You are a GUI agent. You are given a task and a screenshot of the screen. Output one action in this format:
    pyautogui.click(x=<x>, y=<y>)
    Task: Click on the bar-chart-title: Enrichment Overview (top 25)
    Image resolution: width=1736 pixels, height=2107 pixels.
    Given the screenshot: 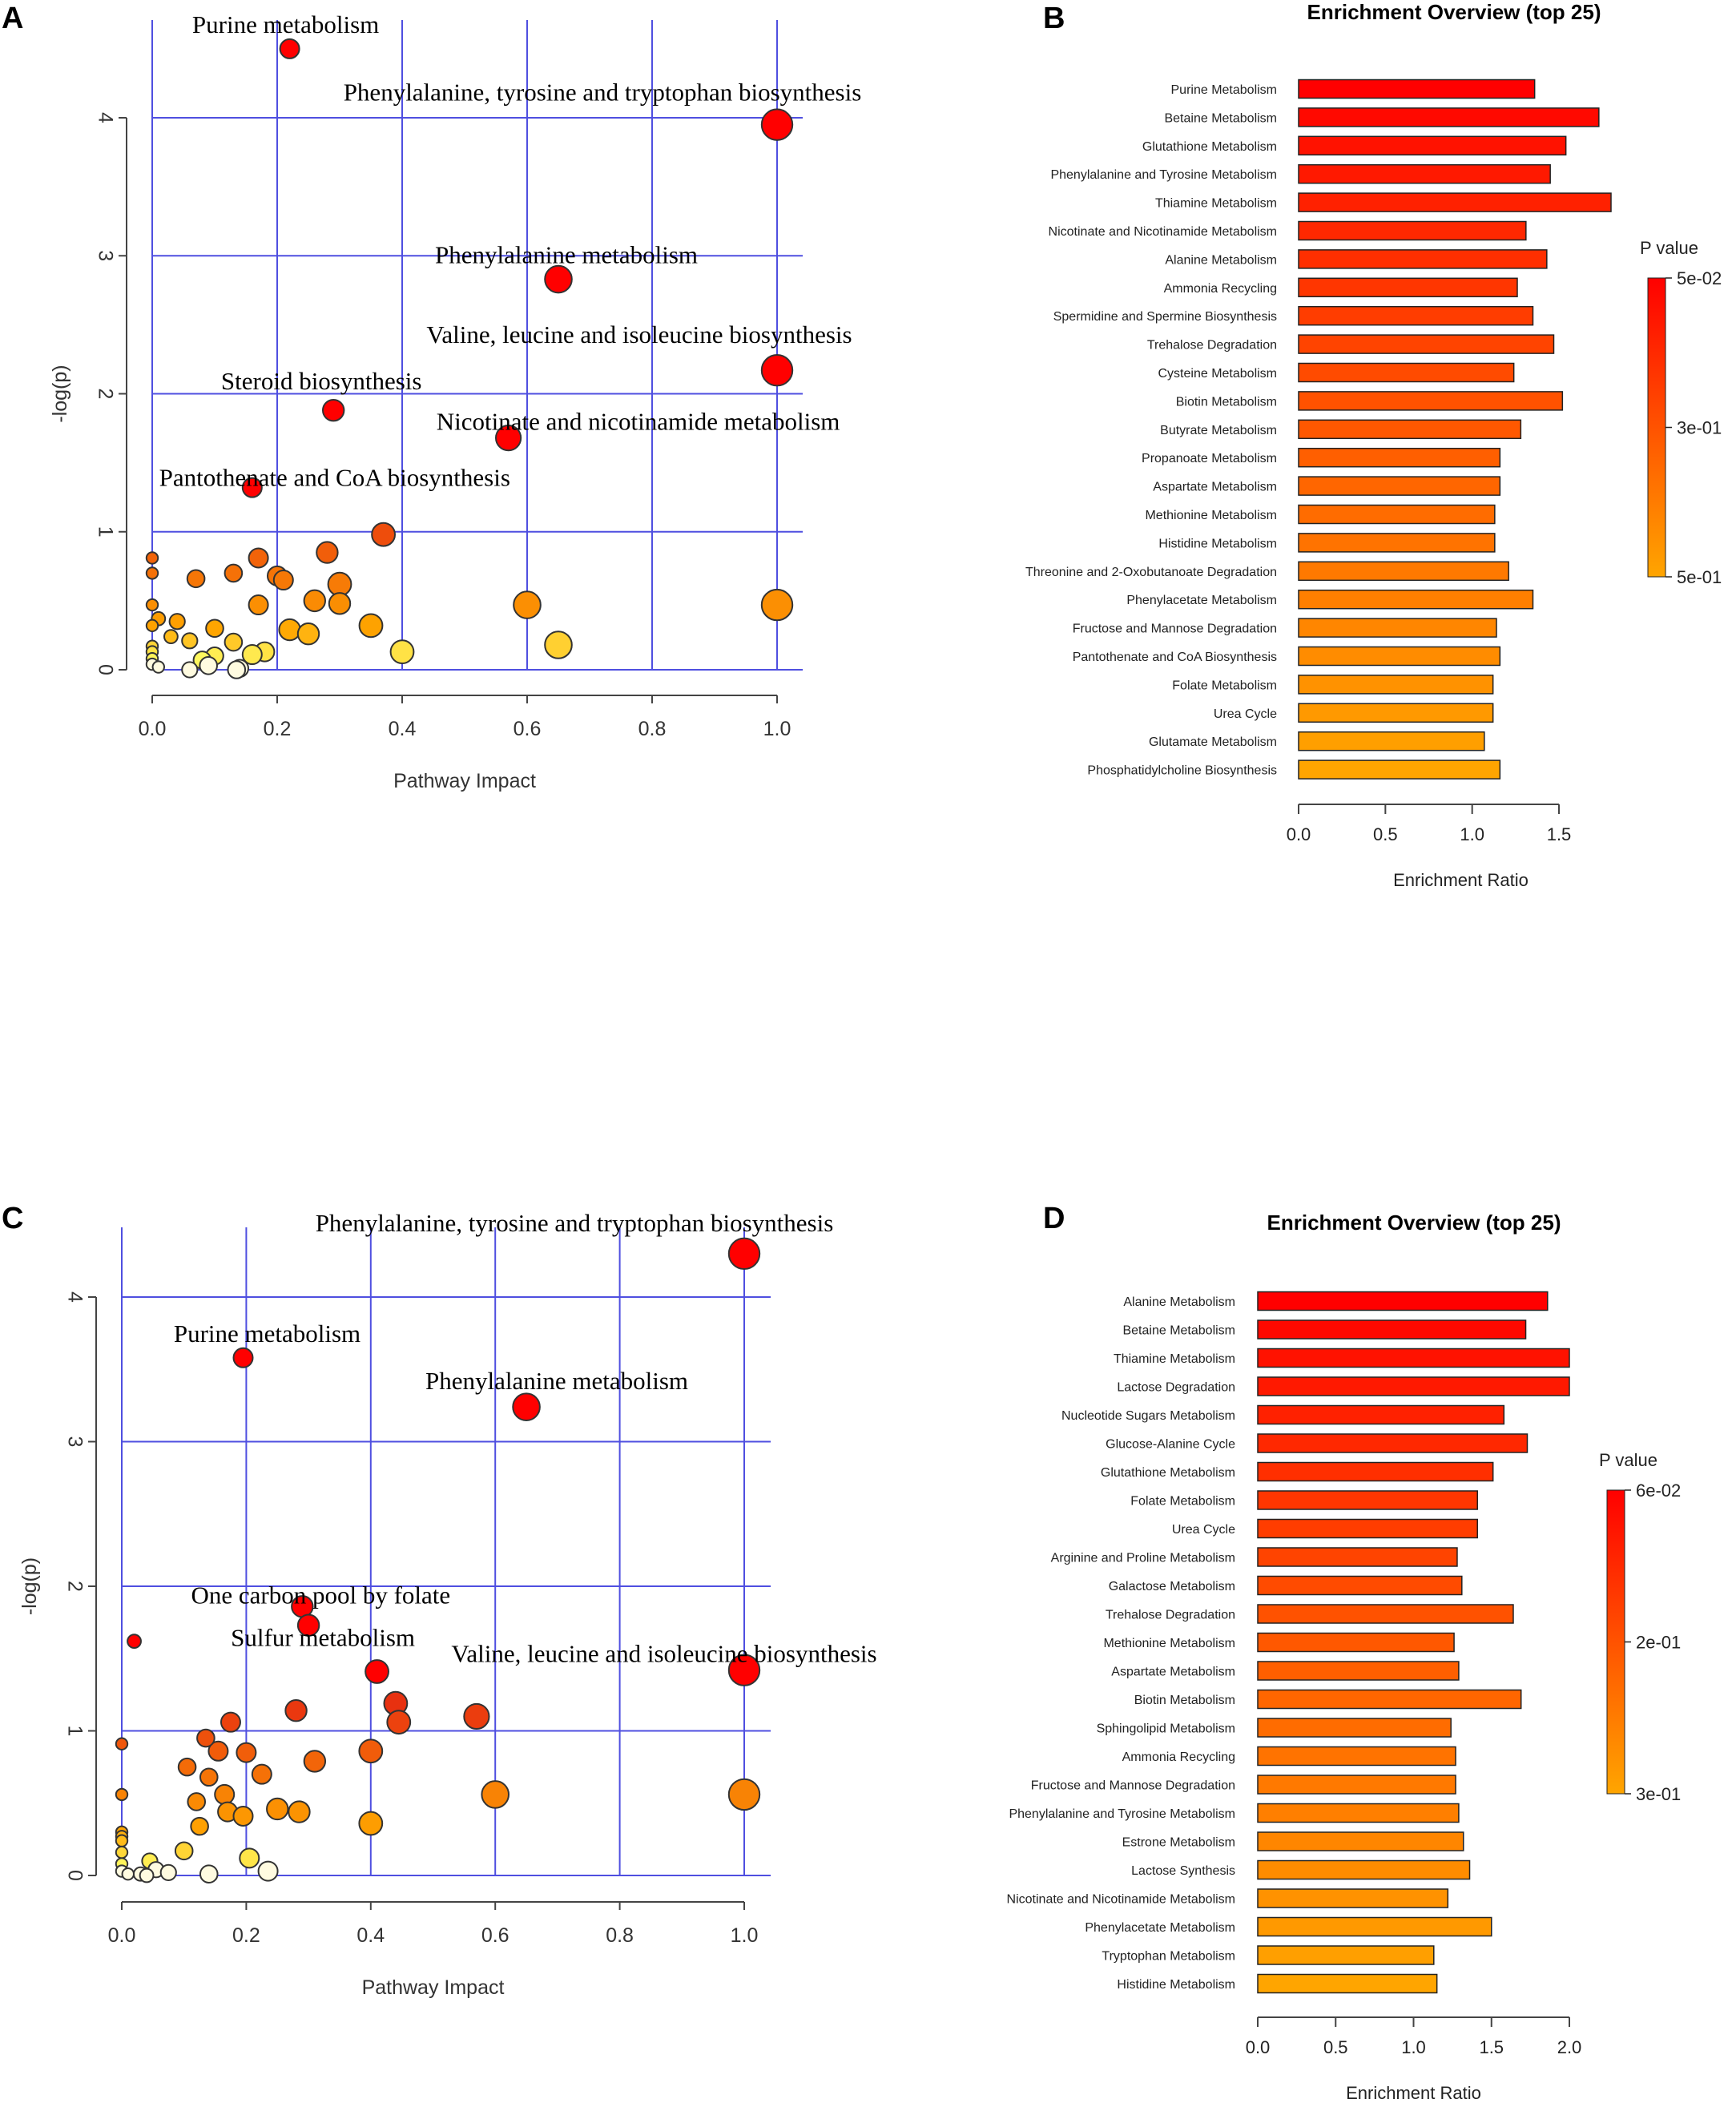 What is the action you would take?
    pyautogui.click(x=1454, y=12)
    